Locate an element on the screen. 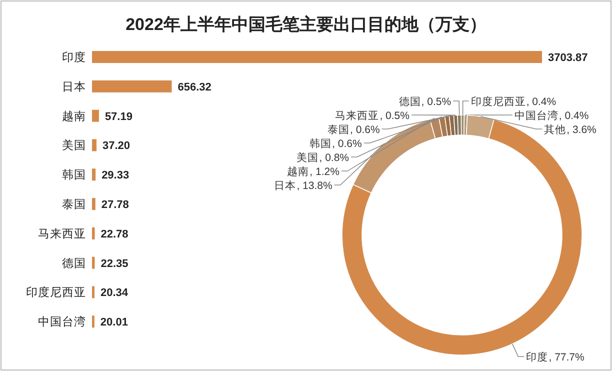 The width and height of the screenshot is (612, 371). data-label: 57.19 is located at coordinates (118, 116).